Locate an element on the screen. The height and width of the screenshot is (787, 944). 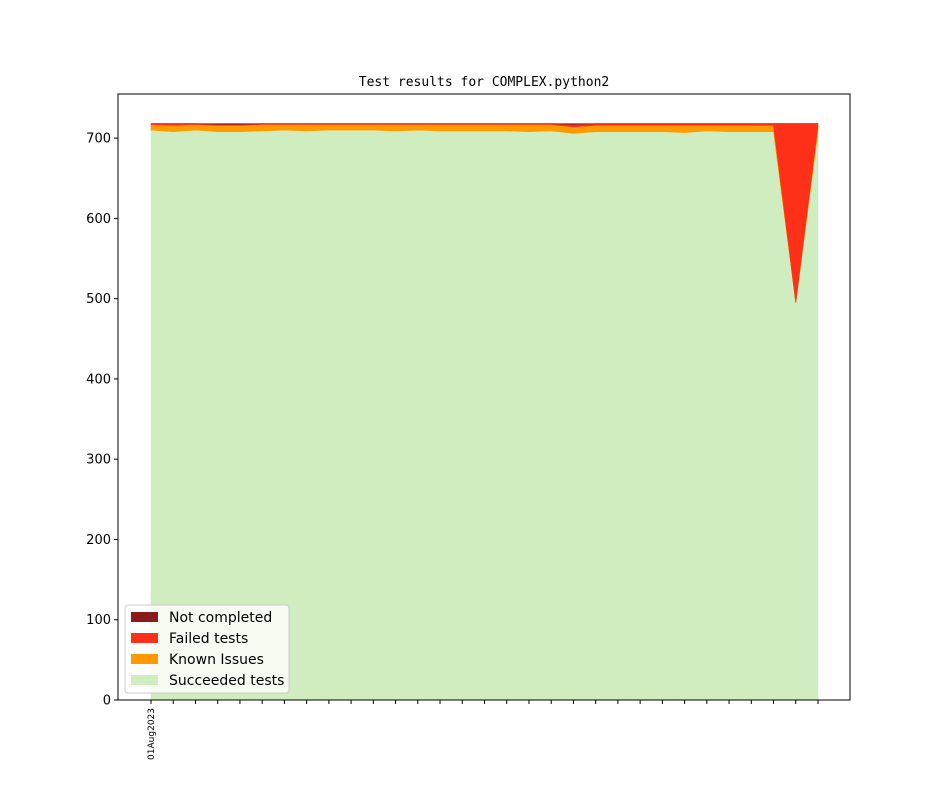
y-tick-label: 0 is located at coordinates (107, 701).